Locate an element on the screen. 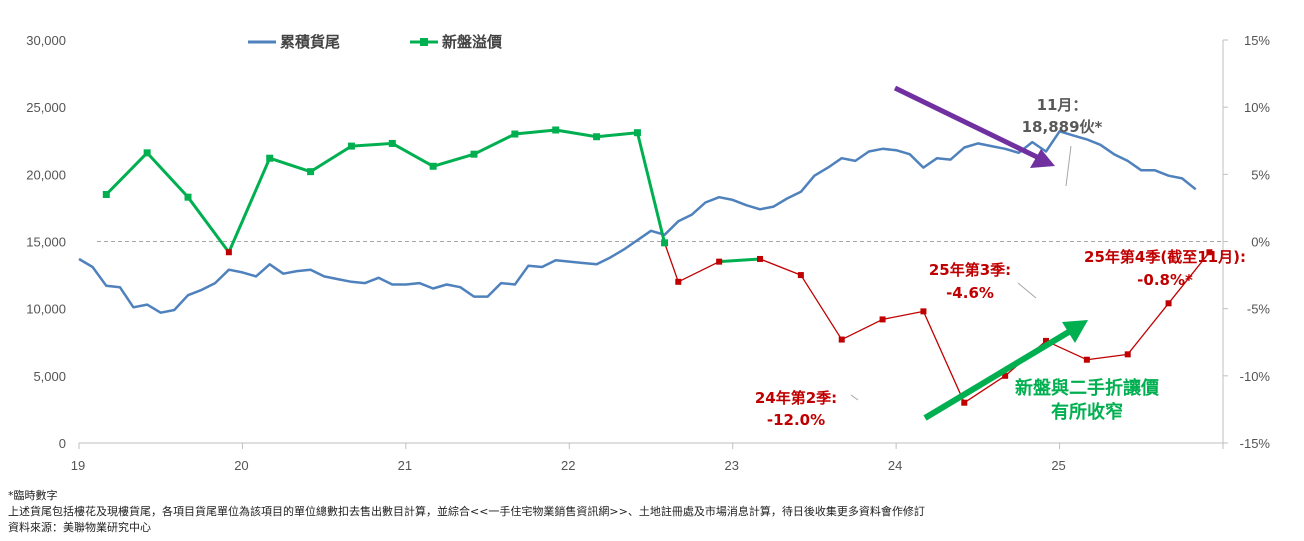 This screenshot has height=541, width=1304. right-tick-label: 0% is located at coordinates (1260, 242).